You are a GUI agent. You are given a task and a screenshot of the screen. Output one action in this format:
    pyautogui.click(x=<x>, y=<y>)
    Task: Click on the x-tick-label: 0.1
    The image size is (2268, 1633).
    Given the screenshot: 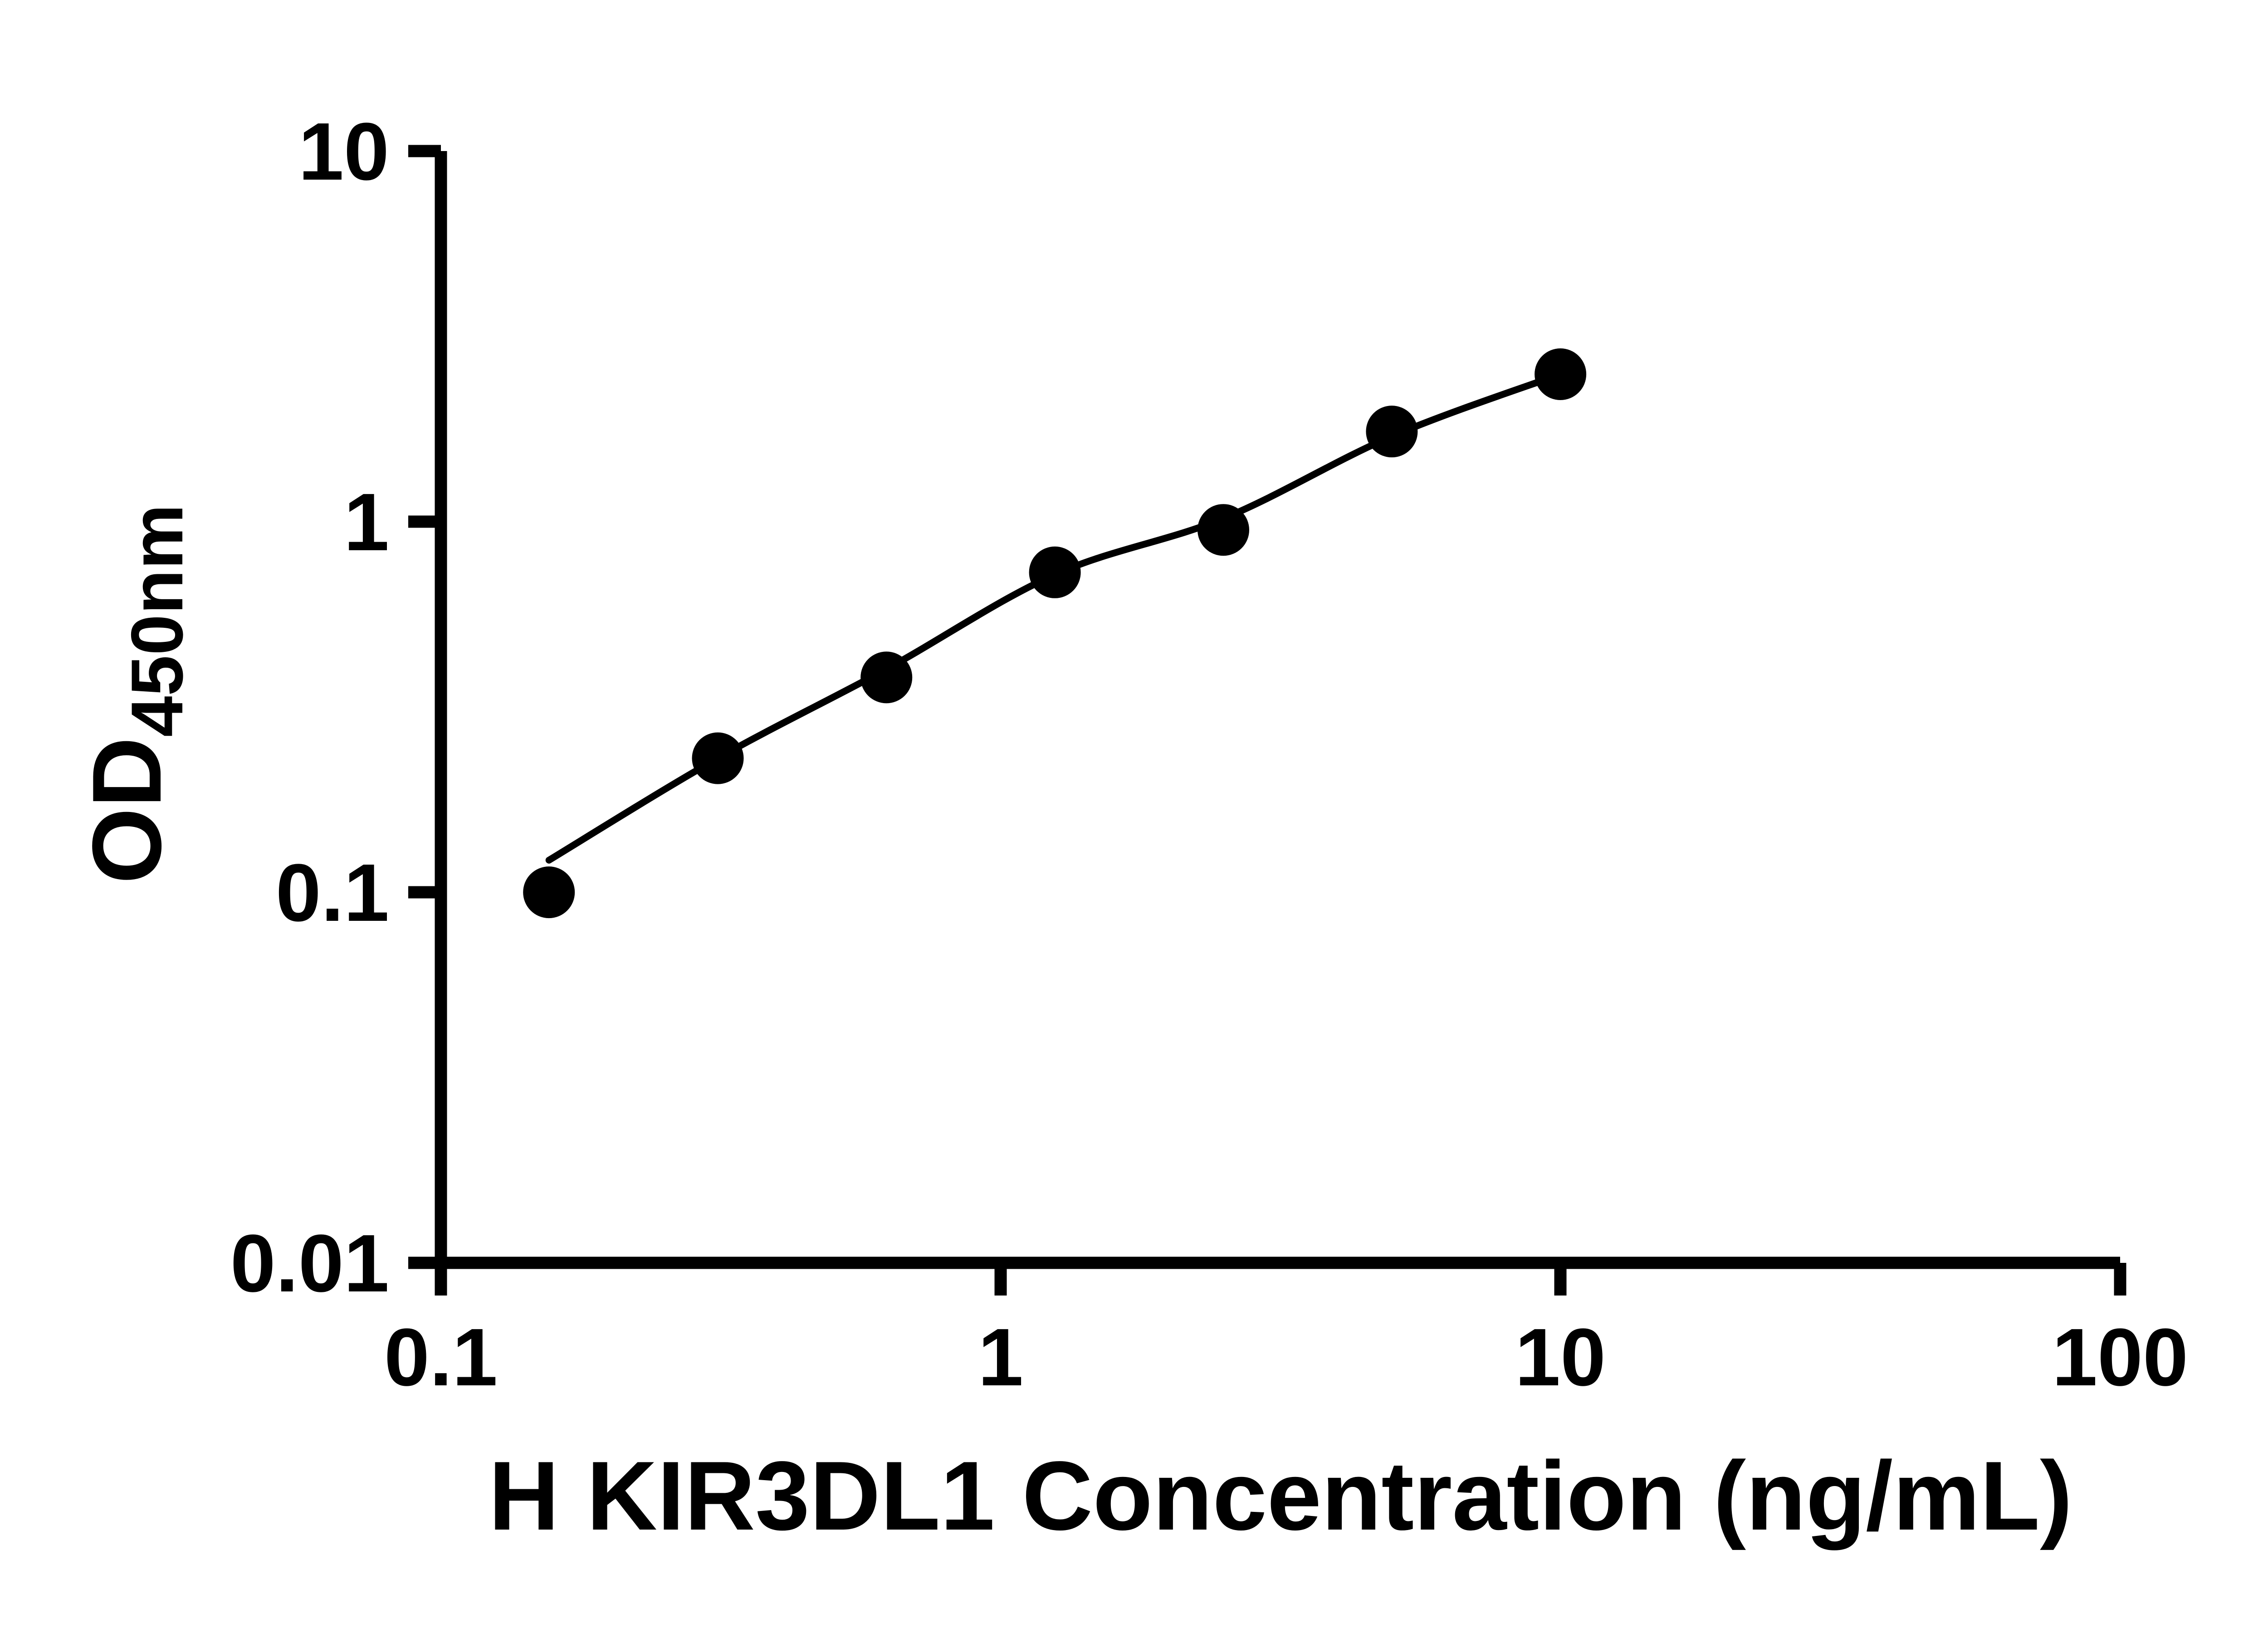 What is the action you would take?
    pyautogui.click(x=441, y=1357)
    